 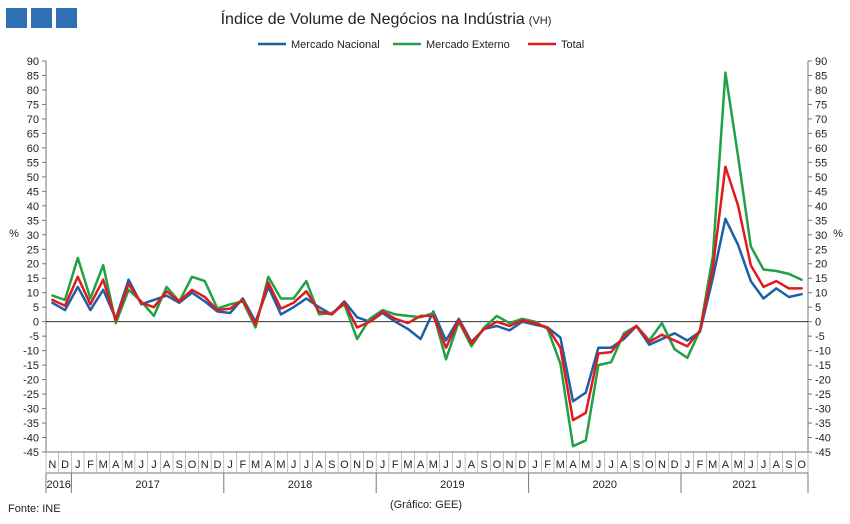 What do you see at coordinates (838, 234) in the screenshot?
I see `ylabel-right: %` at bounding box center [838, 234].